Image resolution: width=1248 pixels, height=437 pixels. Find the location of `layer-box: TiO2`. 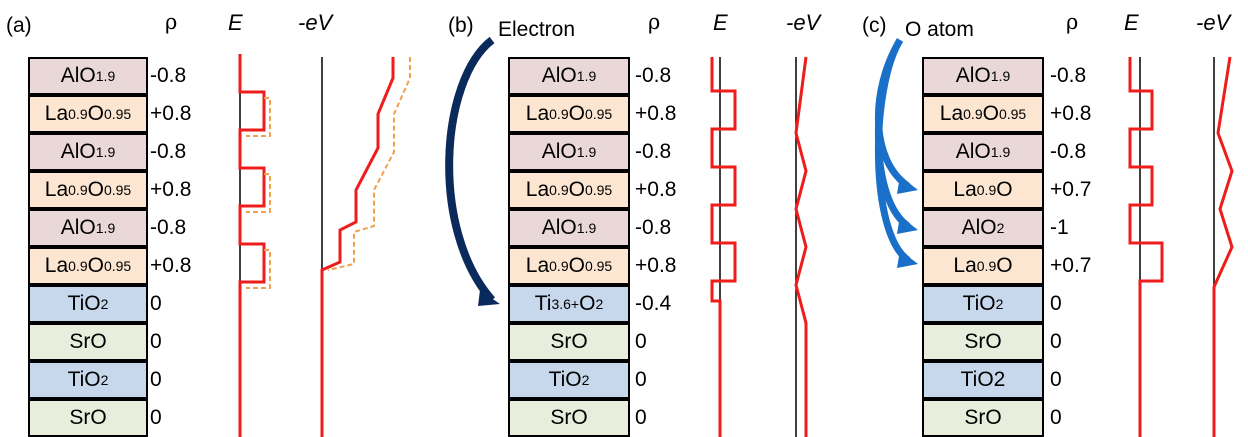

layer-box: TiO2 is located at coordinates (983, 380).